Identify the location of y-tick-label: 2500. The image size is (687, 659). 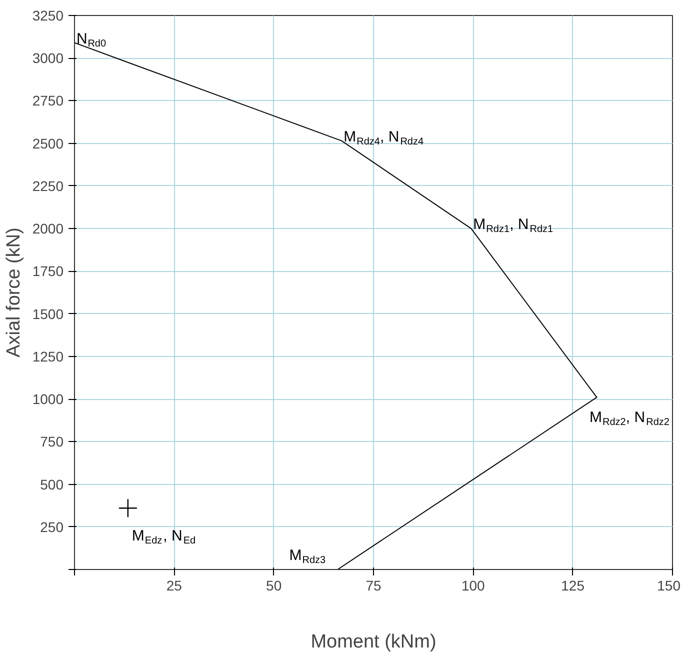
(48, 143).